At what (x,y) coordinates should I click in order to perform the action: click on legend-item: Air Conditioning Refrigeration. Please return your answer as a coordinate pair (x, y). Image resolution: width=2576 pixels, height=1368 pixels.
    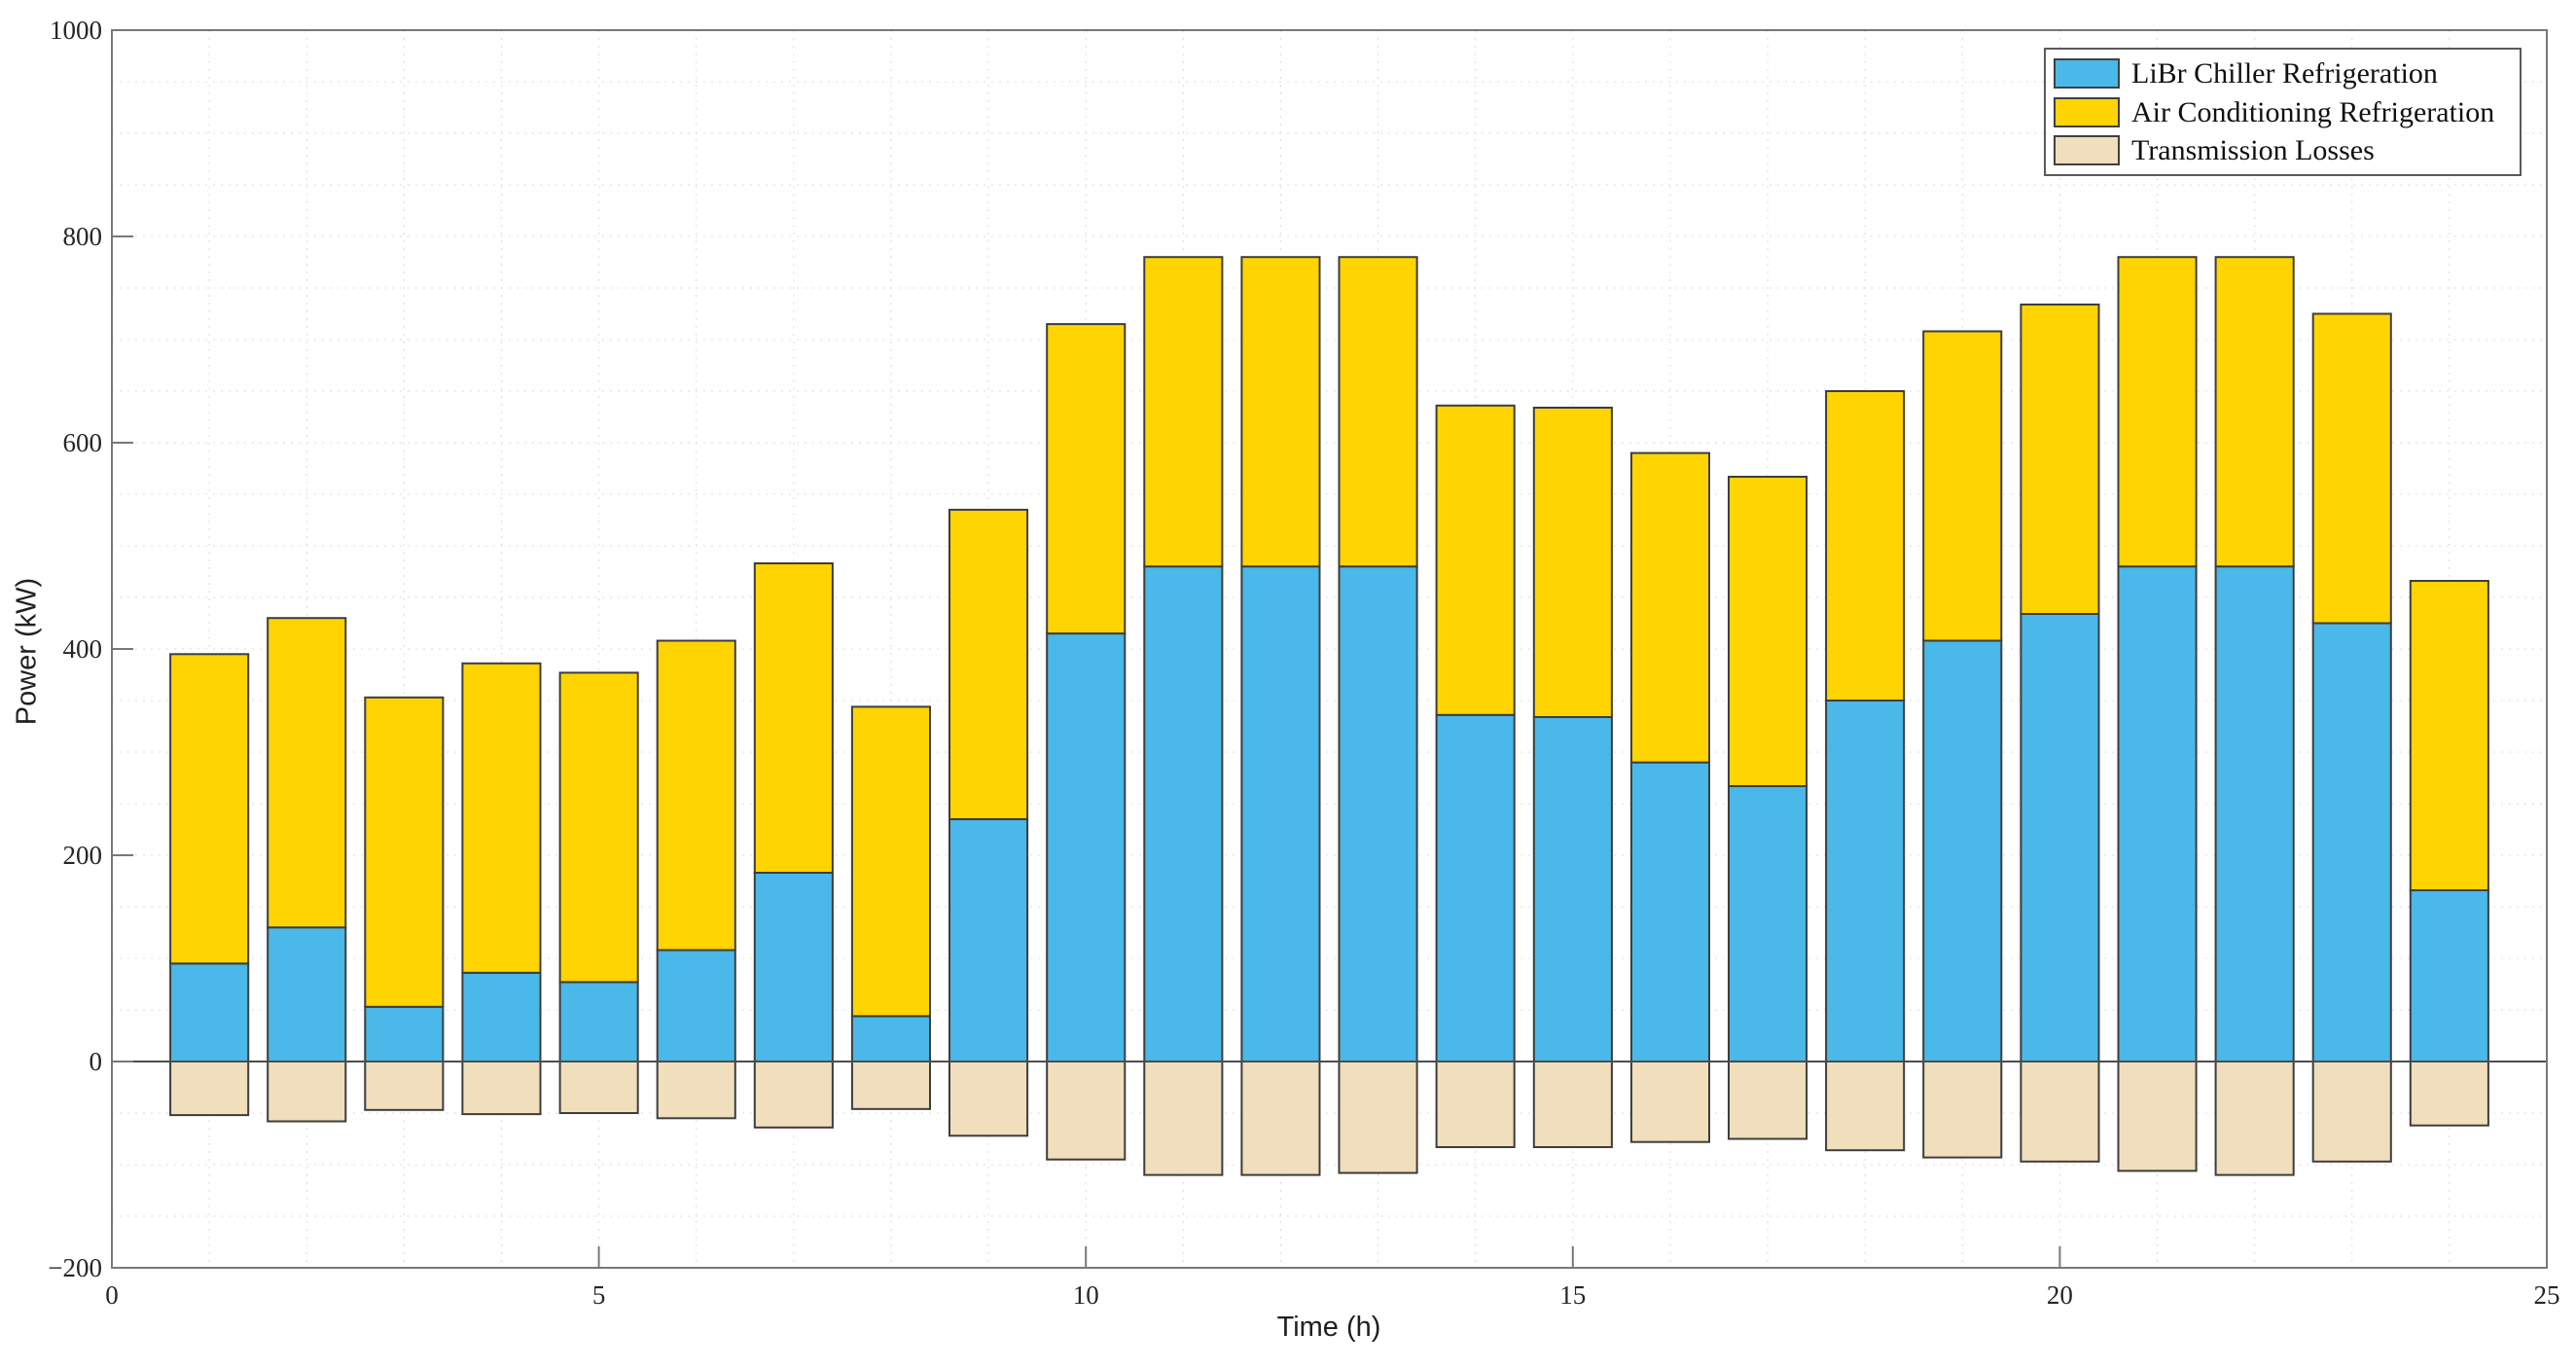
    Looking at the image, I should click on (2283, 111).